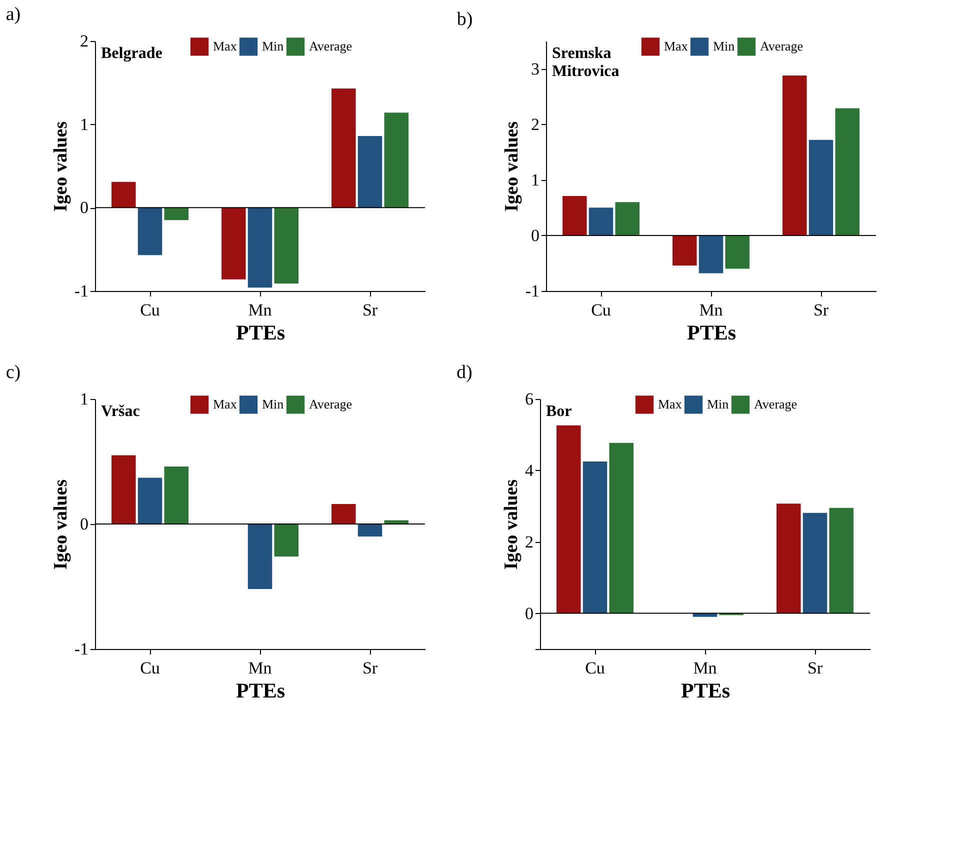  I want to click on chart-title: d), so click(464, 372).